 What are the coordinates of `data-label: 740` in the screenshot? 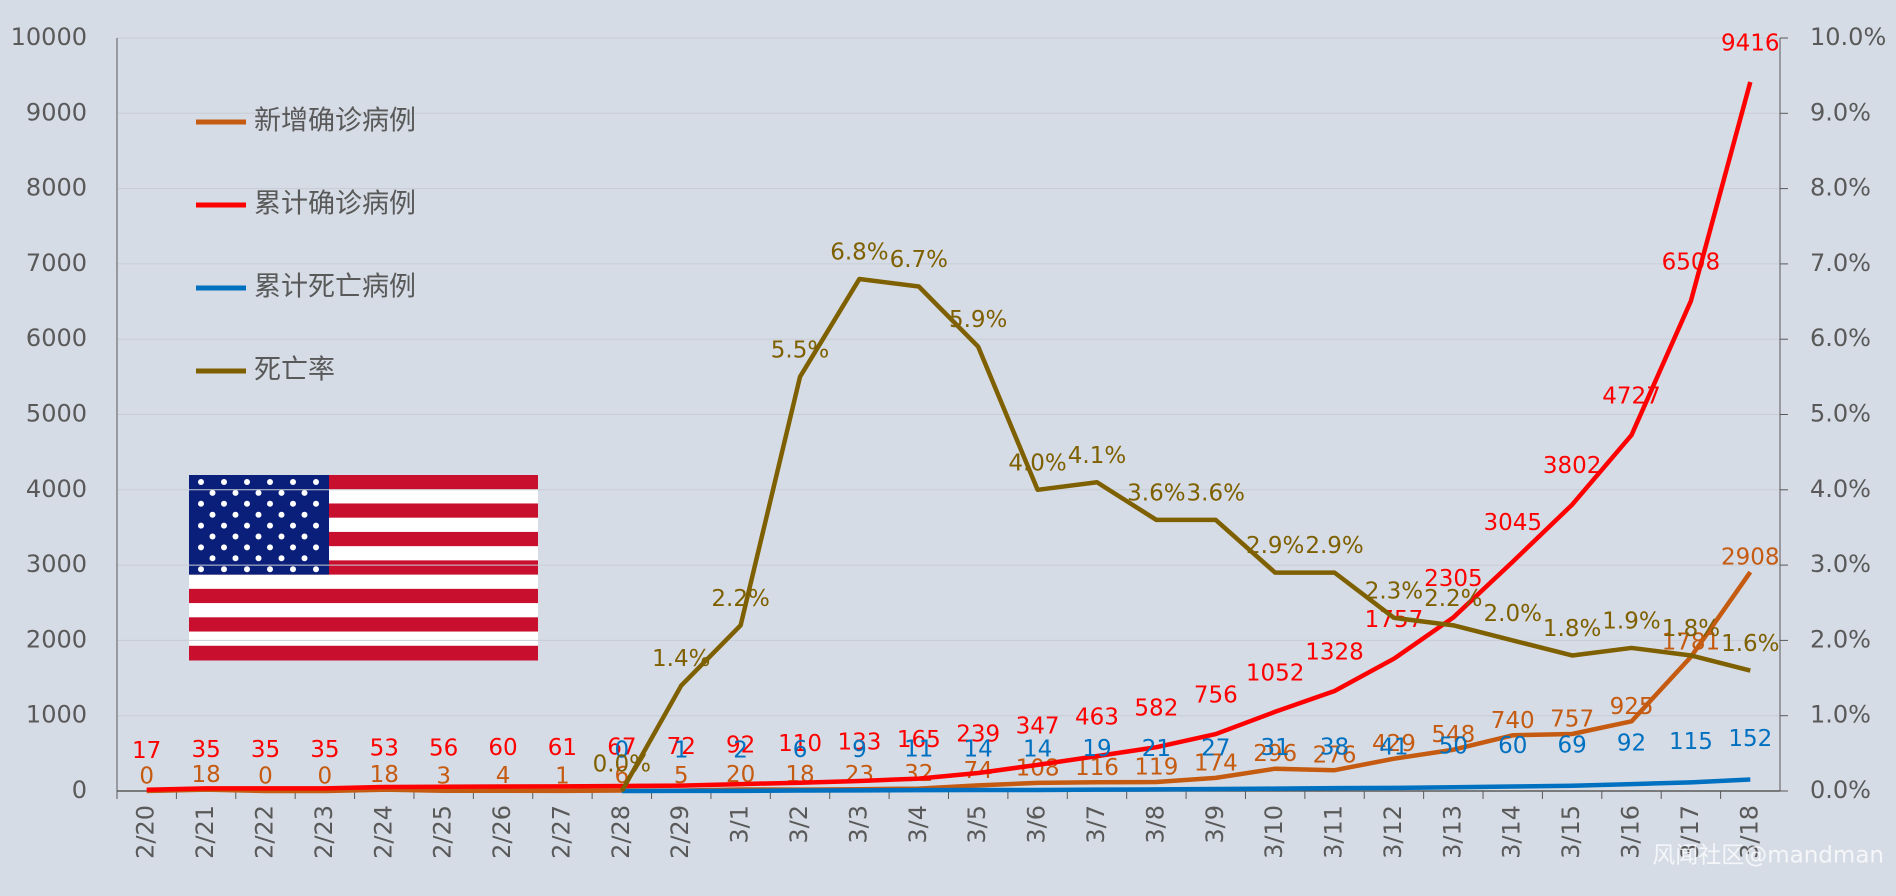 It's located at (1513, 721).